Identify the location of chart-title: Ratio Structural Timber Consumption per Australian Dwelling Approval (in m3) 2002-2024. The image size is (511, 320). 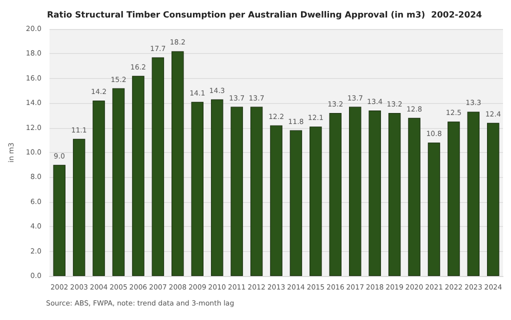
(264, 15).